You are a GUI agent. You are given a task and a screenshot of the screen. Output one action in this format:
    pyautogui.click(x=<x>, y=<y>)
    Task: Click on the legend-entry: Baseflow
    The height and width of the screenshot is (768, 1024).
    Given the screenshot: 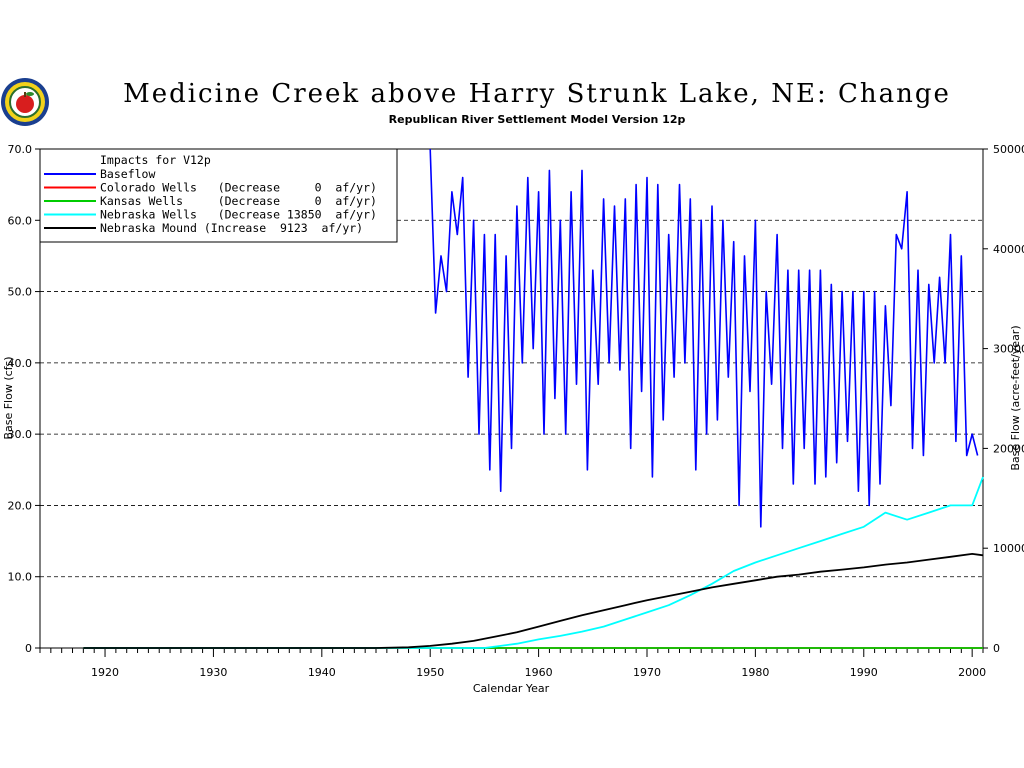 What is the action you would take?
    pyautogui.click(x=127, y=174)
    